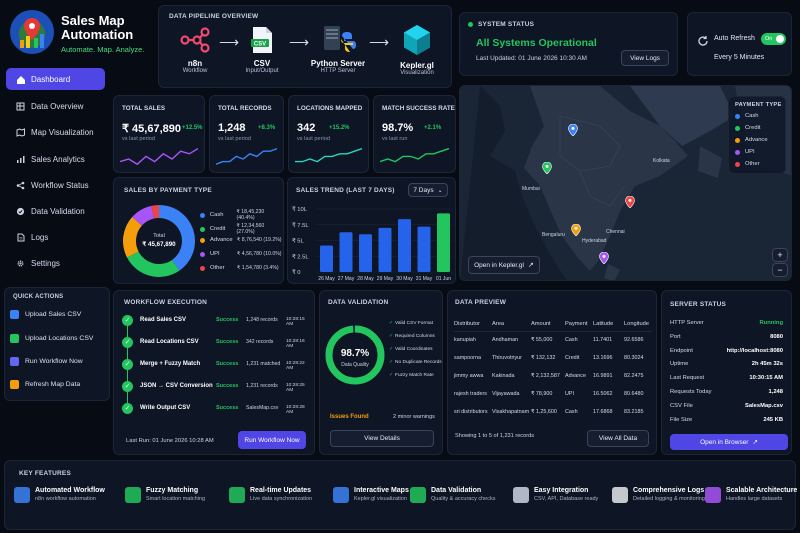 The width and height of the screenshot is (800, 533). I want to click on table-header: Payment, so click(576, 324).